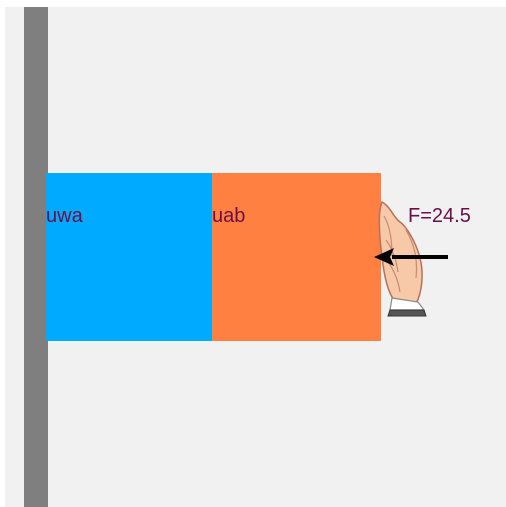 This screenshot has width=506, height=507. What do you see at coordinates (229, 216) in the screenshot?
I see `block-label-uab: uab` at bounding box center [229, 216].